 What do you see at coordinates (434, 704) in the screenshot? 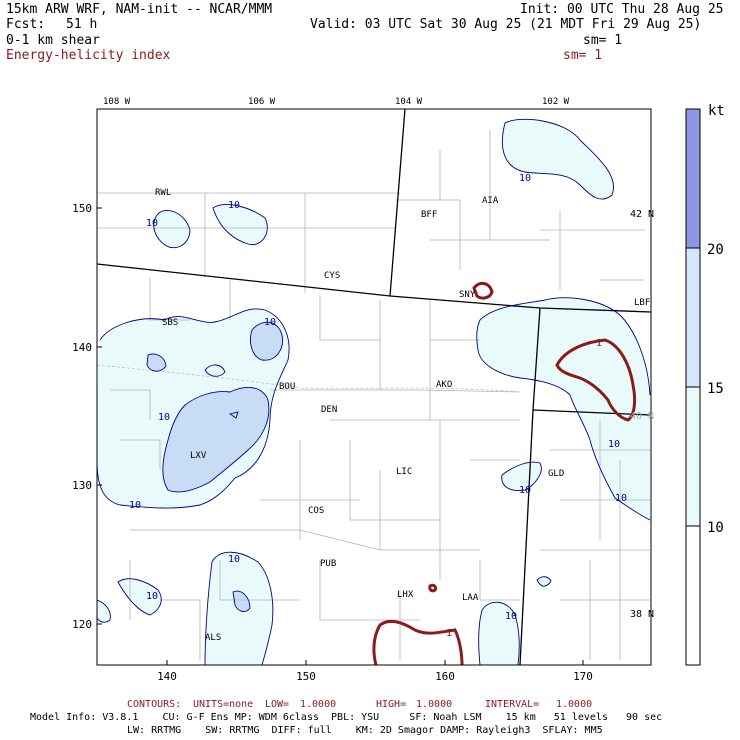
I see `contours-high-value: 1.0000` at bounding box center [434, 704].